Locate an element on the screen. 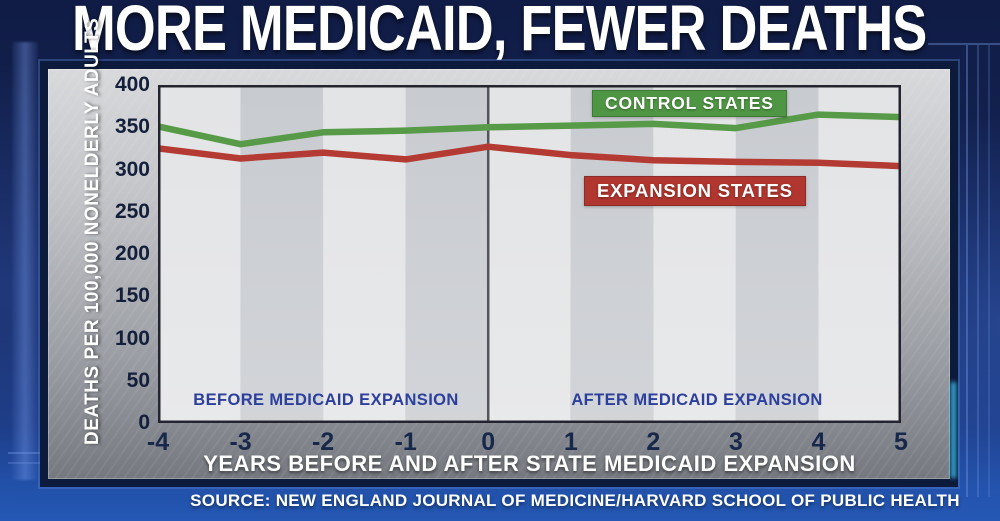 This screenshot has height=521, width=1000. series-line-expansion is located at coordinates (529, 156).